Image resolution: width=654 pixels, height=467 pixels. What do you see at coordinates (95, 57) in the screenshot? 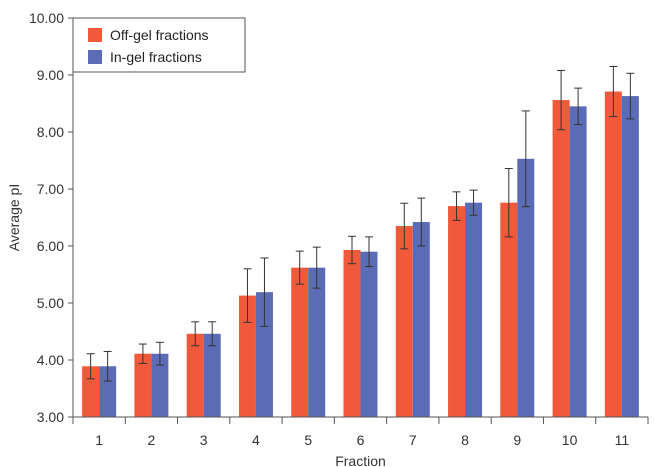
I see `legend-swatch-in-gel` at bounding box center [95, 57].